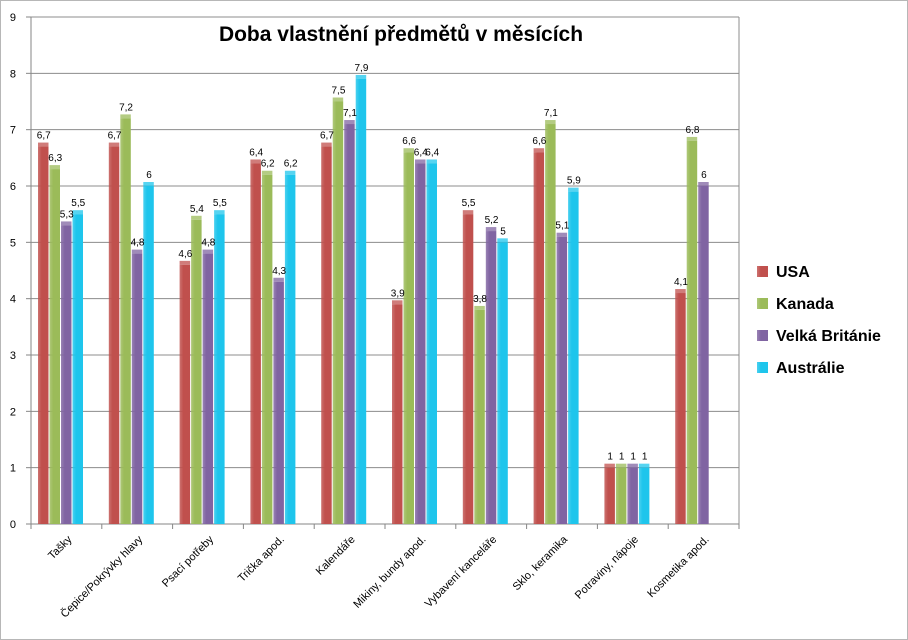 This screenshot has height=640, width=908. I want to click on data-label: 7,9, so click(361, 68).